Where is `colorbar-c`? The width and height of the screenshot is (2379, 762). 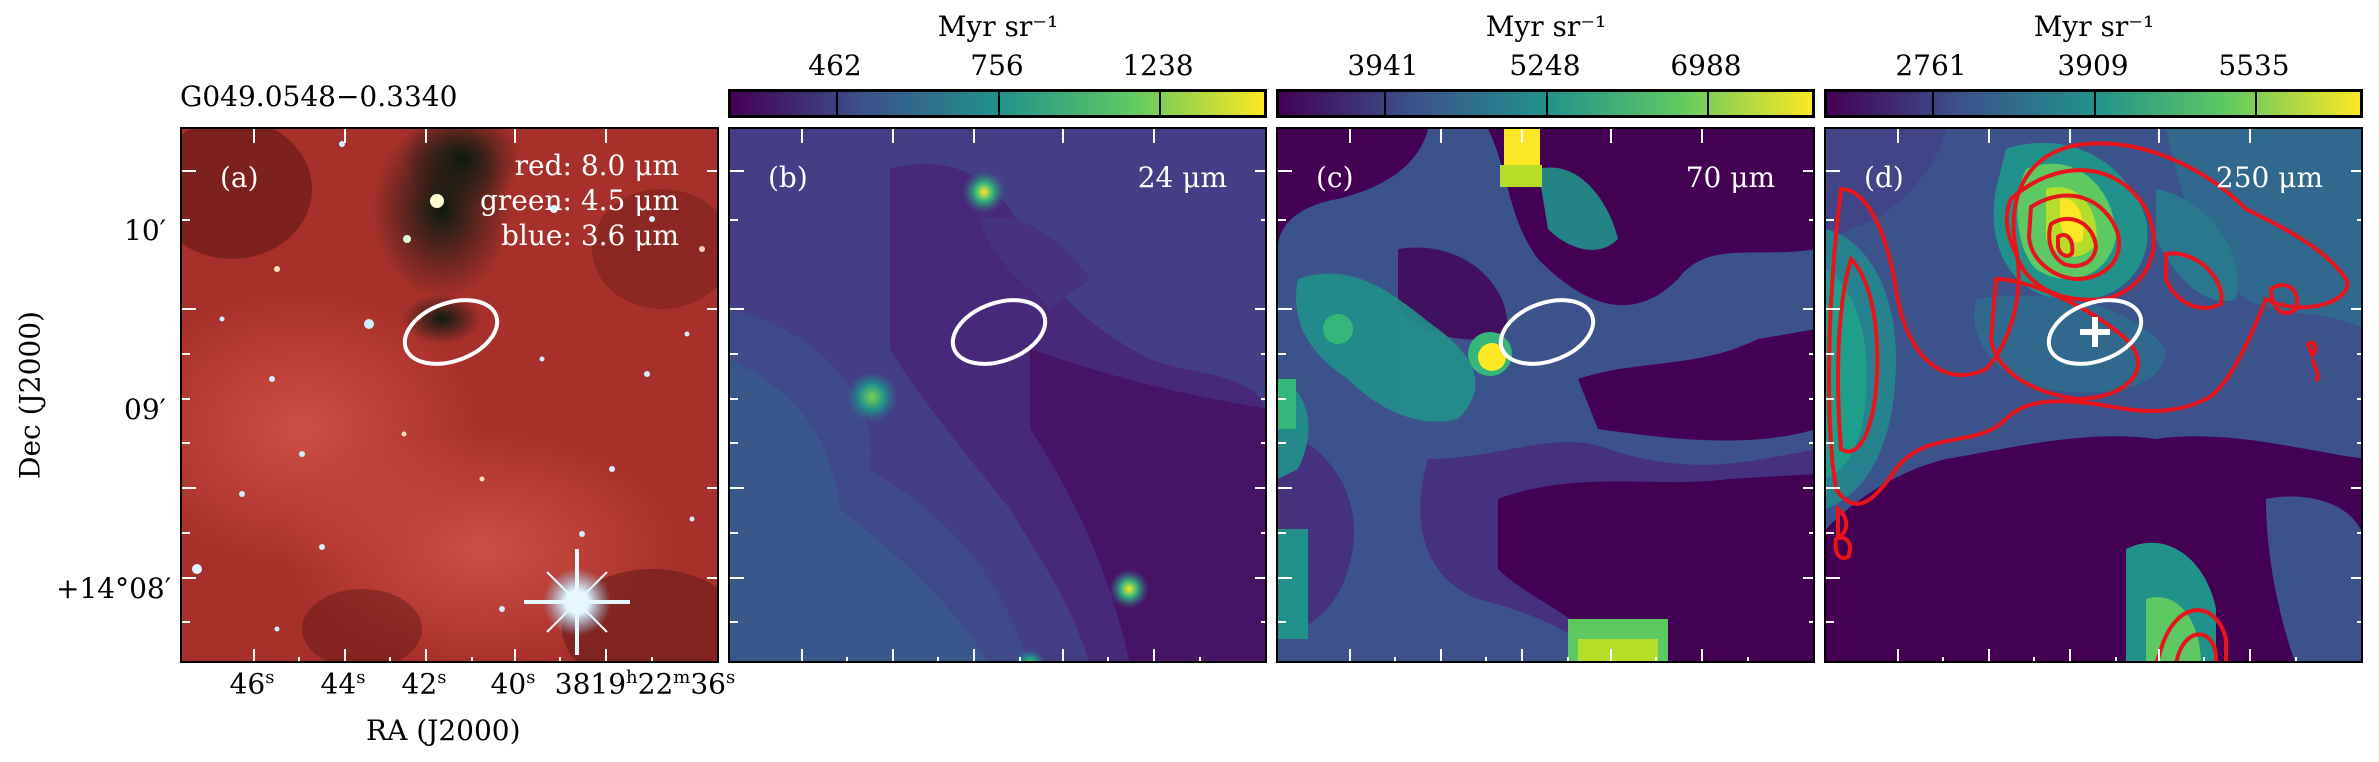
colorbar-c is located at coordinates (1545, 103).